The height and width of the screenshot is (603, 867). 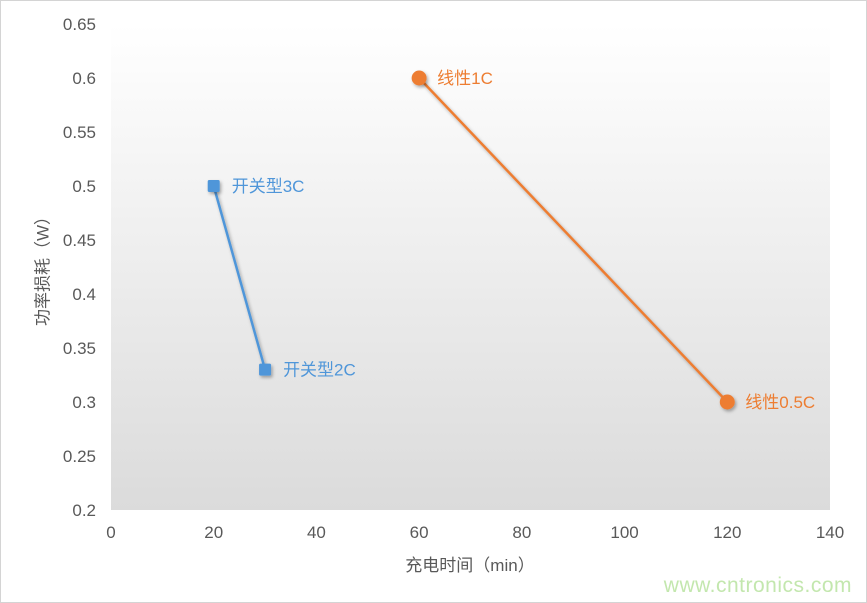 I want to click on y-tick-label: 0.25, so click(x=79, y=456).